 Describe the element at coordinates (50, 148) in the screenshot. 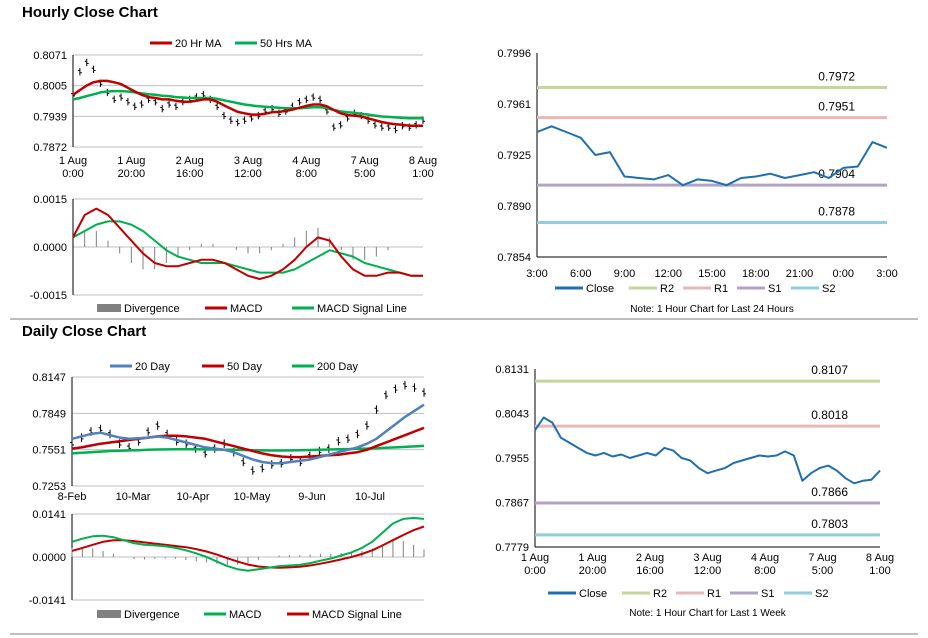

I see `hourly-price-y-tick: 0.7872` at that location.